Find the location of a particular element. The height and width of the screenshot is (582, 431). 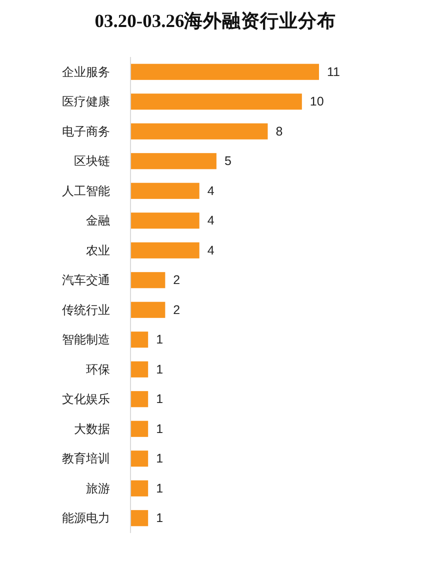

y-tick-label: 医疗健康 is located at coordinates (86, 101).